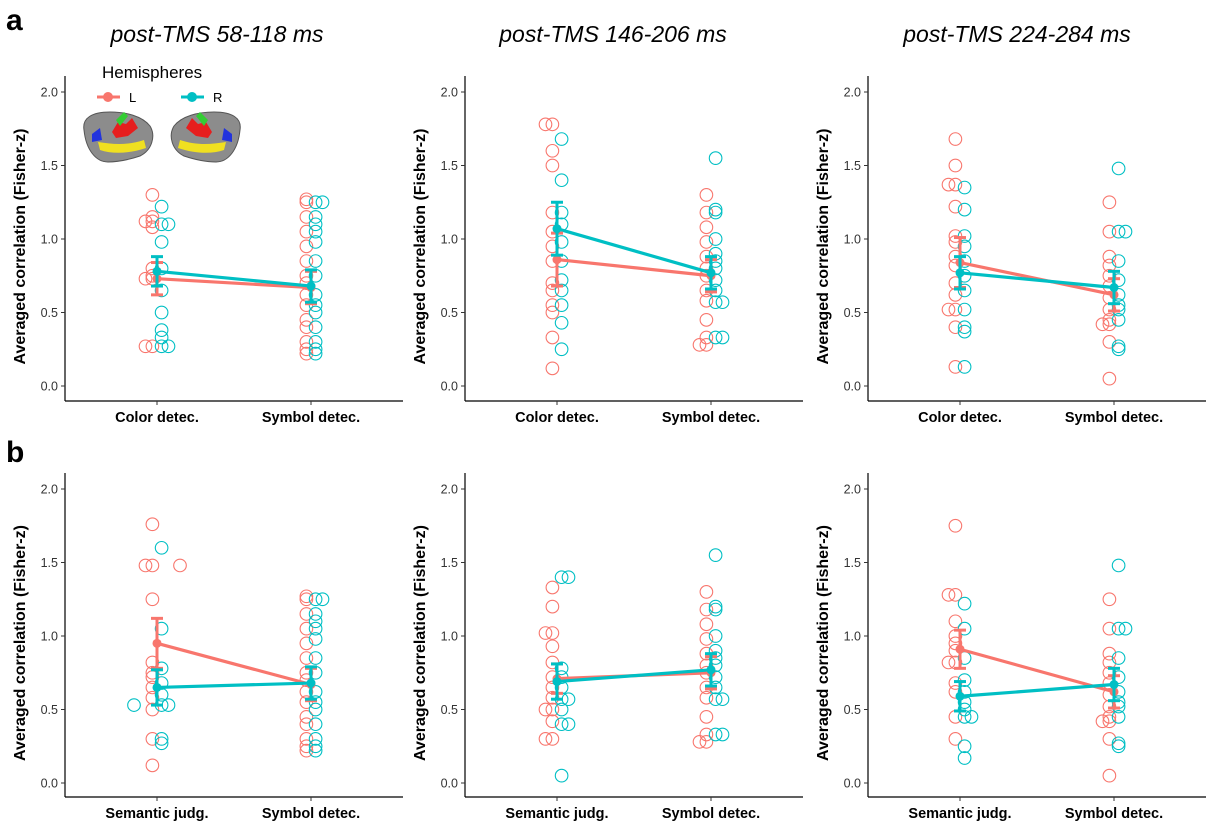 Image resolution: width=1209 pixels, height=823 pixels. I want to click on column-title-2: post-TMS 146-206 ms, so click(612, 34).